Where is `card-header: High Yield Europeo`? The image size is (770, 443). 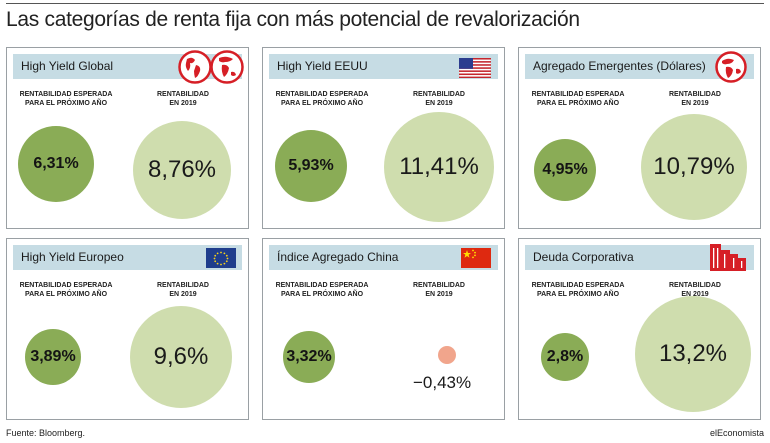 card-header: High Yield Europeo is located at coordinates (127, 257).